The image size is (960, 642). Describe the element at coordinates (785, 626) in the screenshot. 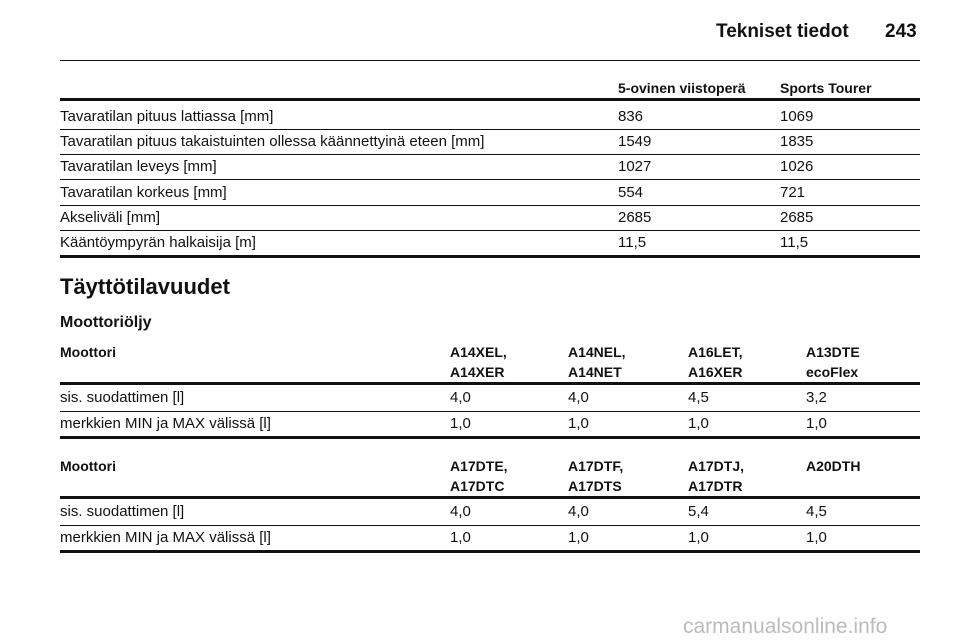

I see `watermark: carmanualsonline.info` at that location.